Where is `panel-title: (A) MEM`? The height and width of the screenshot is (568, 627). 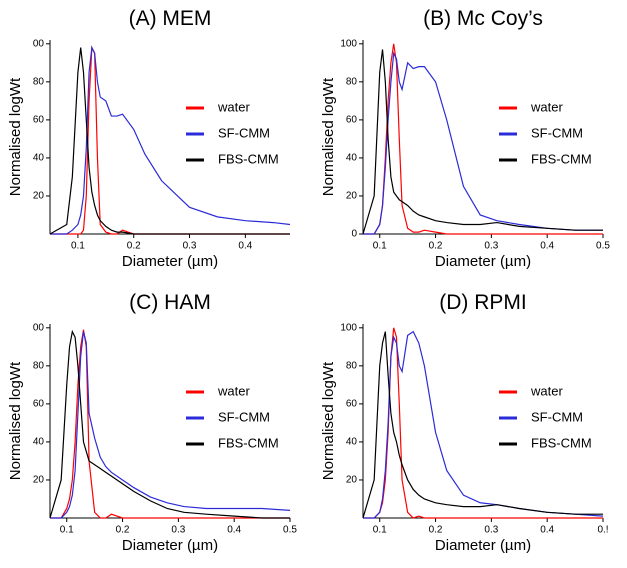
panel-title: (A) MEM is located at coordinates (170, 18).